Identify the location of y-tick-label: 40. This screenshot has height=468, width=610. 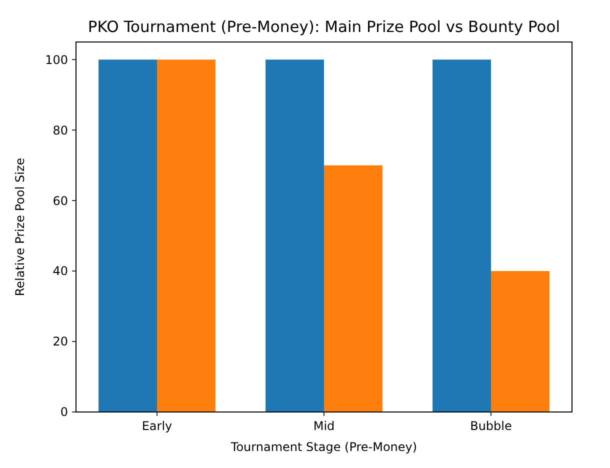
(60, 271).